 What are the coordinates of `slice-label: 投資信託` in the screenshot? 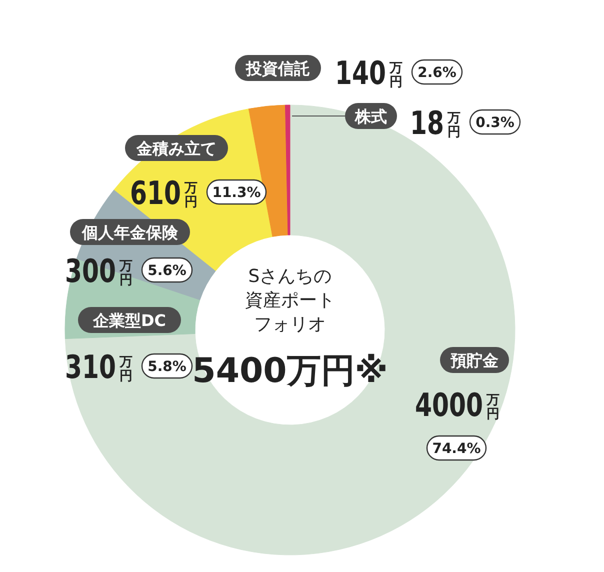 It's located at (277, 68).